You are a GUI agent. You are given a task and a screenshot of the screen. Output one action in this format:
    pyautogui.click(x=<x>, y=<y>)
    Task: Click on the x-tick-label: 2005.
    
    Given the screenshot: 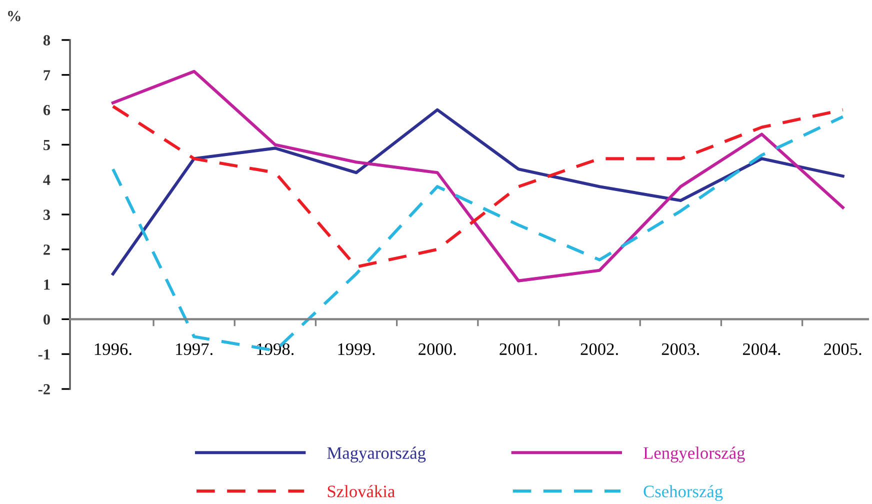 What is the action you would take?
    pyautogui.click(x=843, y=349)
    